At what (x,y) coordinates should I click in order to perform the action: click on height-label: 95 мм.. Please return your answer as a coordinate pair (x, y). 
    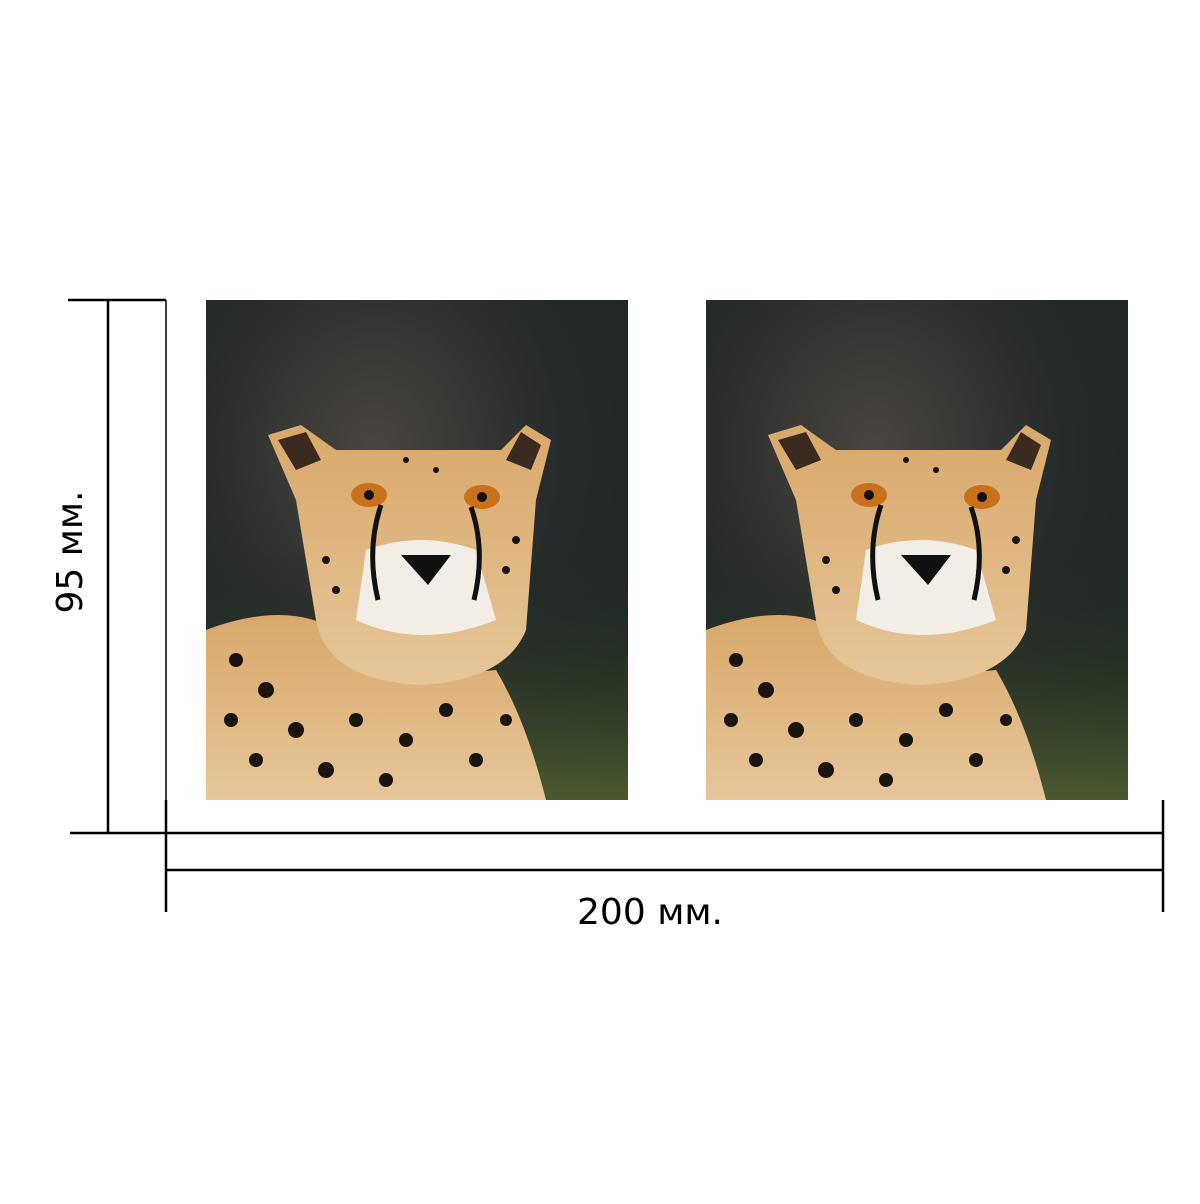
    Looking at the image, I should click on (70, 551).